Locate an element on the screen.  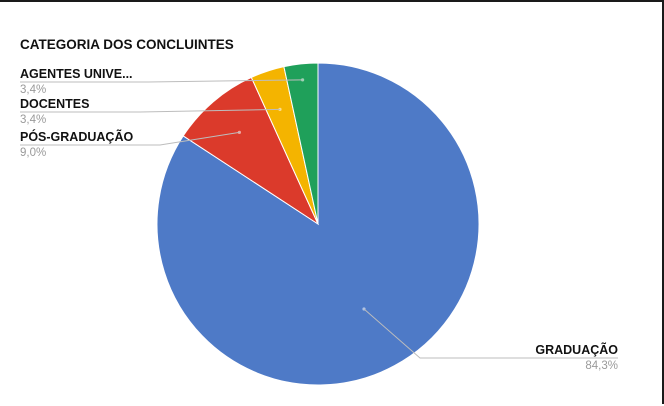
slice-value-label: 9,0% is located at coordinates (33, 153).